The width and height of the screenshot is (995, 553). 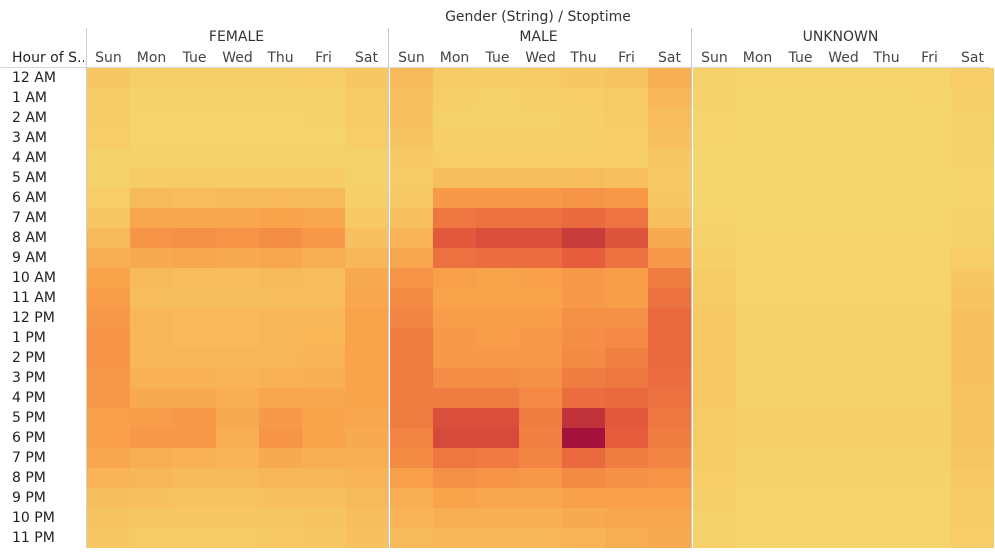 I want to click on hour-label: 12 AM, so click(x=34, y=78).